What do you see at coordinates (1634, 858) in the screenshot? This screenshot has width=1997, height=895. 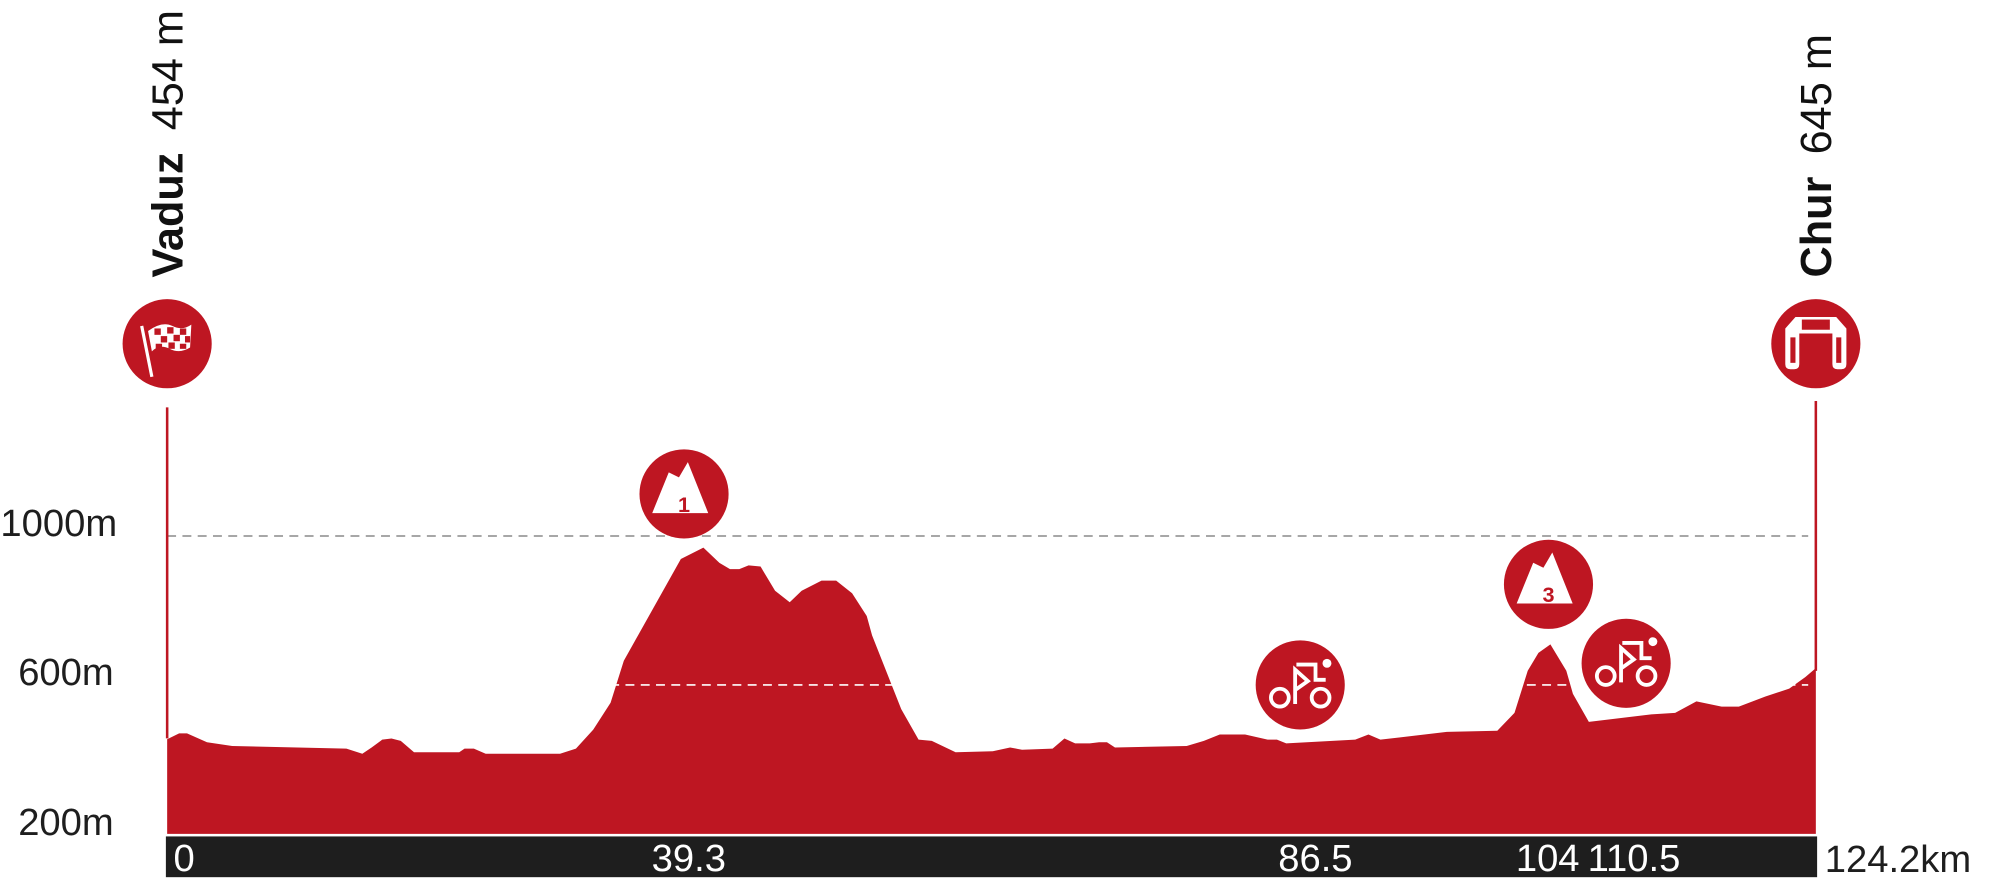 I see `x-tick-label: 110.5` at bounding box center [1634, 858].